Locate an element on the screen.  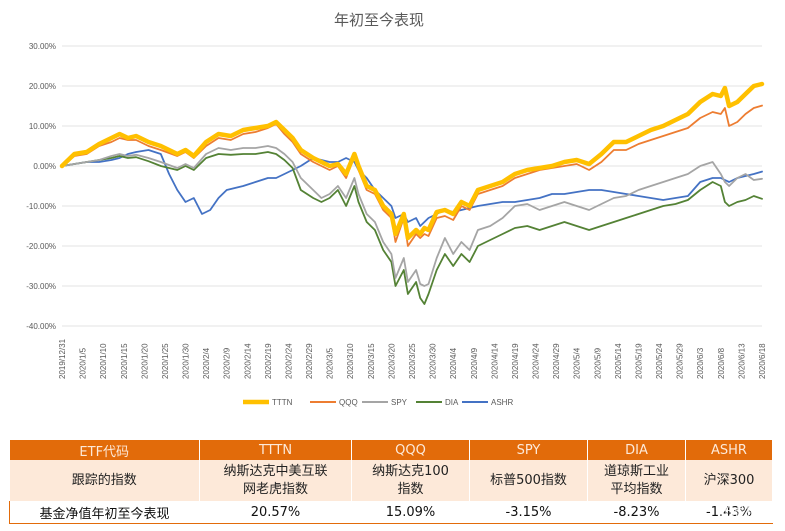
x-tick-label: 2020/2/14 is located at coordinates (247, 361).